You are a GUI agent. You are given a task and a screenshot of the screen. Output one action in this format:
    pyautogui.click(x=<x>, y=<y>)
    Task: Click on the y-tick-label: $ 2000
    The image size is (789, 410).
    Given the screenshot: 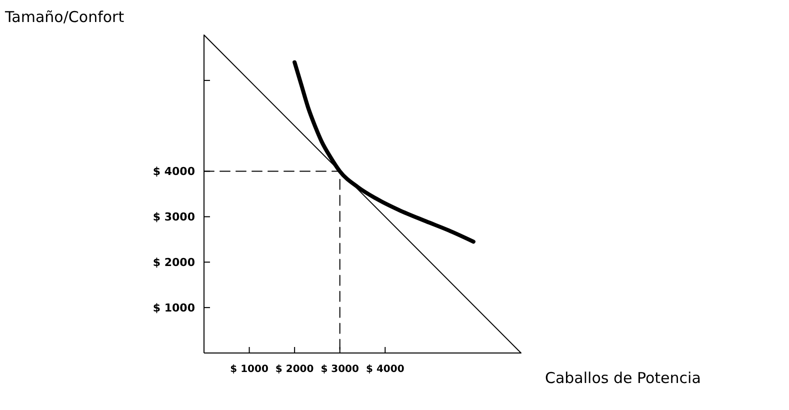 What is the action you would take?
    pyautogui.click(x=174, y=262)
    